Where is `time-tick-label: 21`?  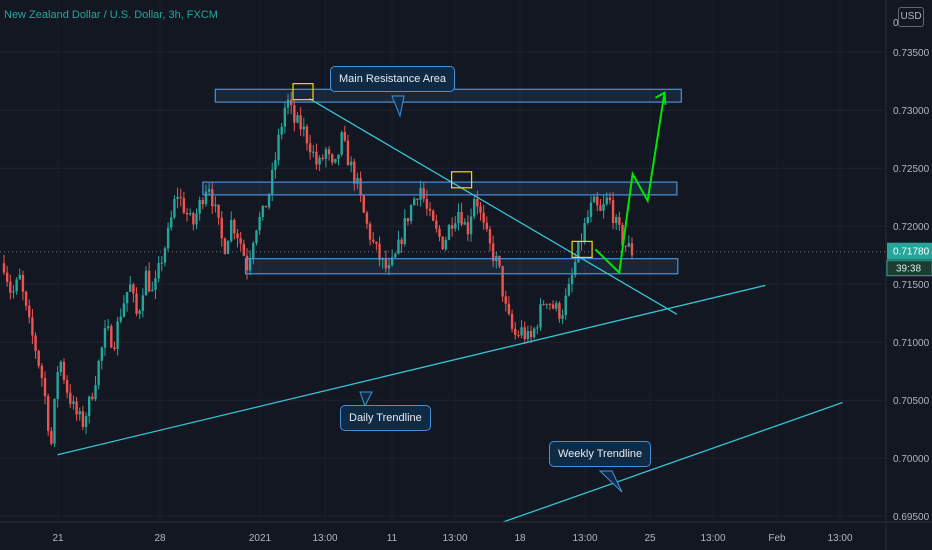
time-tick-label: 21 is located at coordinates (58, 538).